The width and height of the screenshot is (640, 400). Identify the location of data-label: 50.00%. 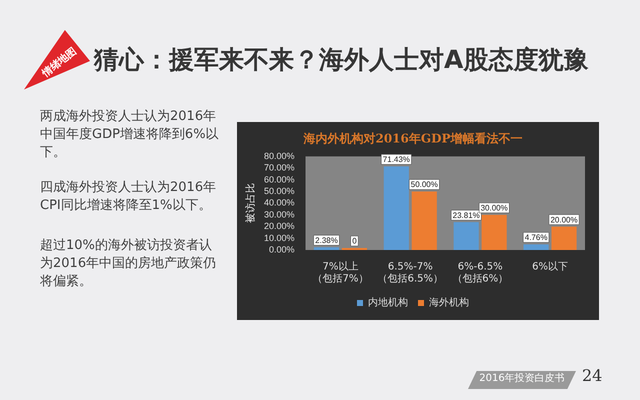
(424, 185).